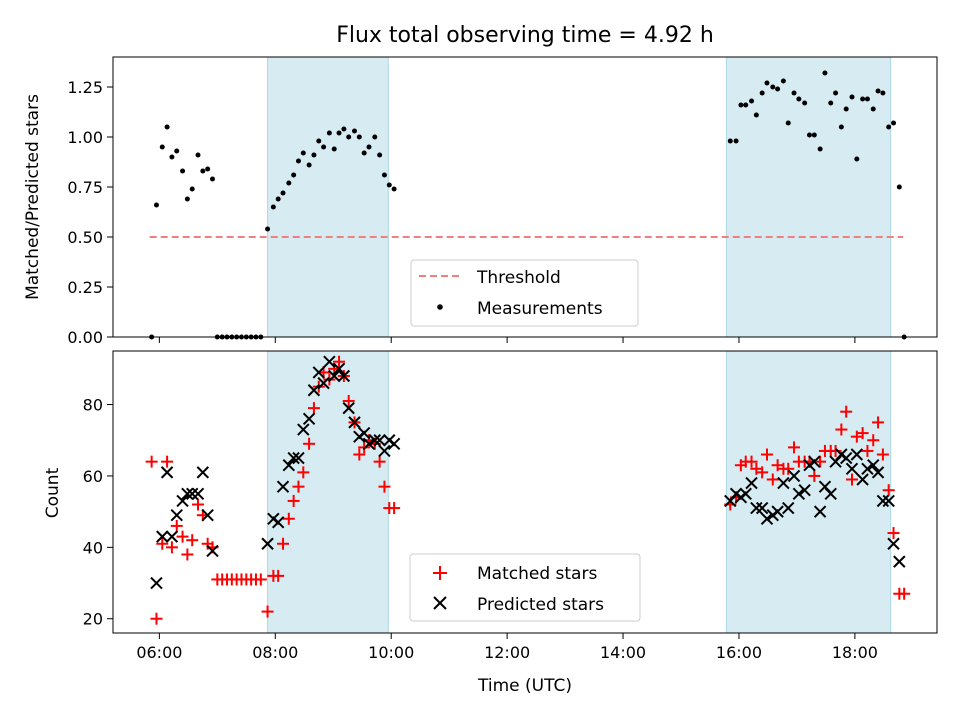  What do you see at coordinates (525, 587) in the screenshot?
I see `bottom-legend: Matched stars Predicted stars` at bounding box center [525, 587].